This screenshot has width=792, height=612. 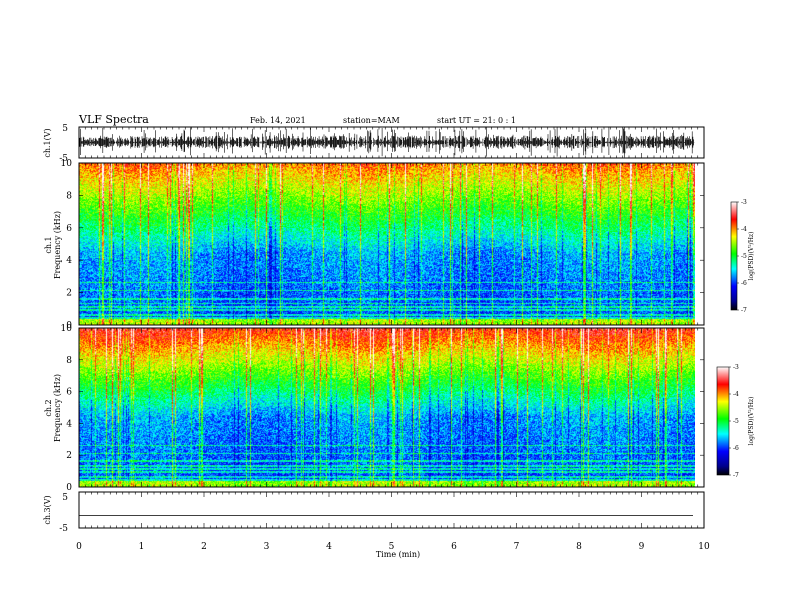 What do you see at coordinates (57, 408) in the screenshot?
I see `ch2-spectrogram-ylabel-frequency: Frequency (kHz)` at bounding box center [57, 408].